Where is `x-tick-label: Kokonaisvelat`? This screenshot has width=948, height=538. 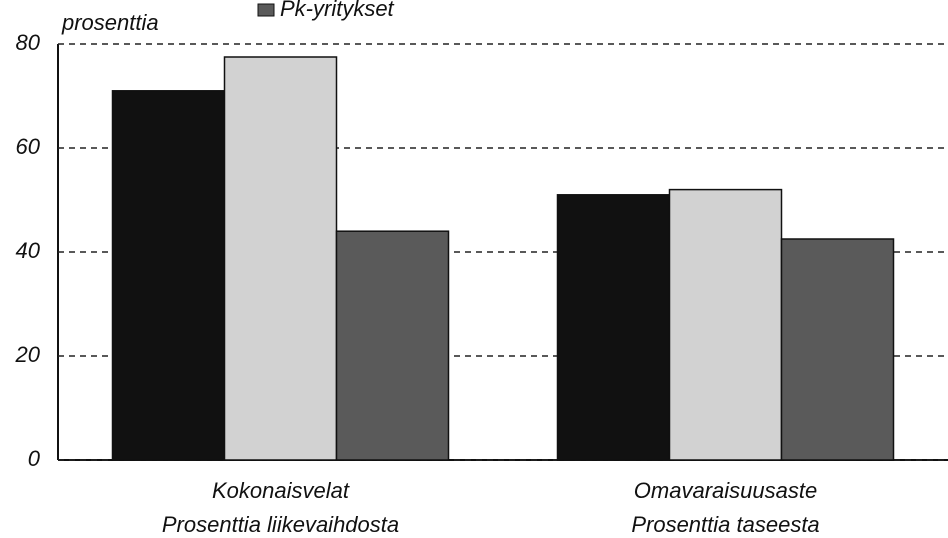
x-tick-label: Kokonaisvelat is located at coordinates (281, 490).